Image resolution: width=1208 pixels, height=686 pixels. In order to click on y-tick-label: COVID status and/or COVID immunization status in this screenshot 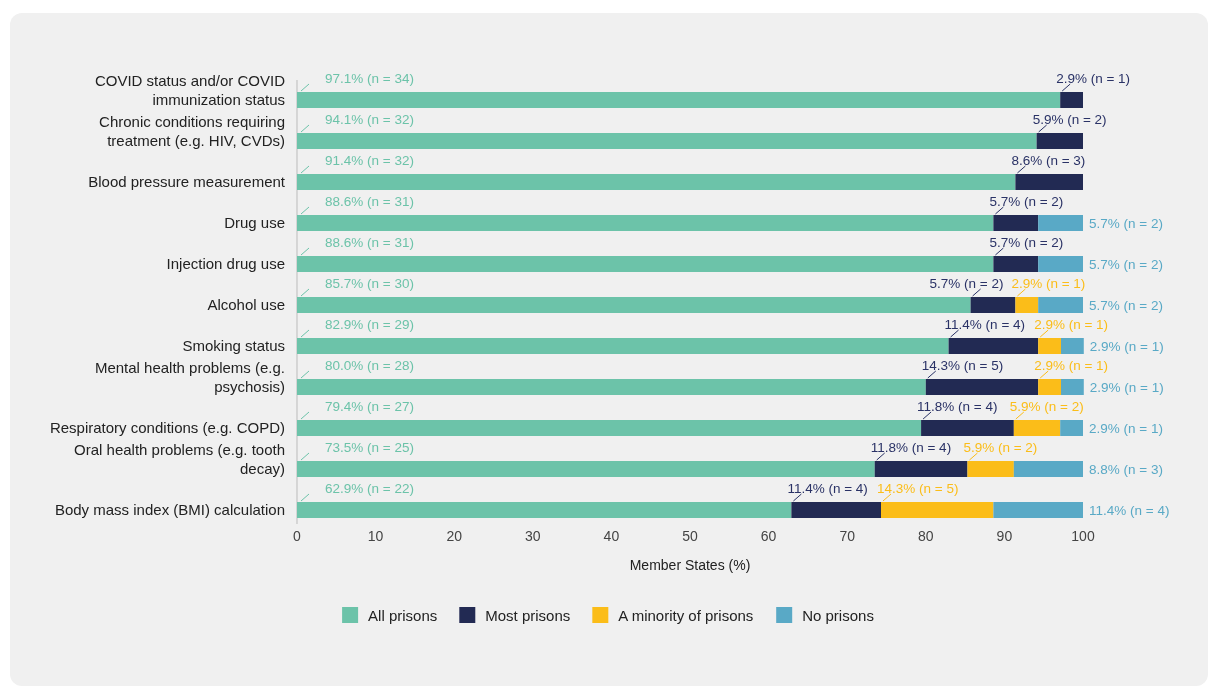, I will do `click(190, 90)`.